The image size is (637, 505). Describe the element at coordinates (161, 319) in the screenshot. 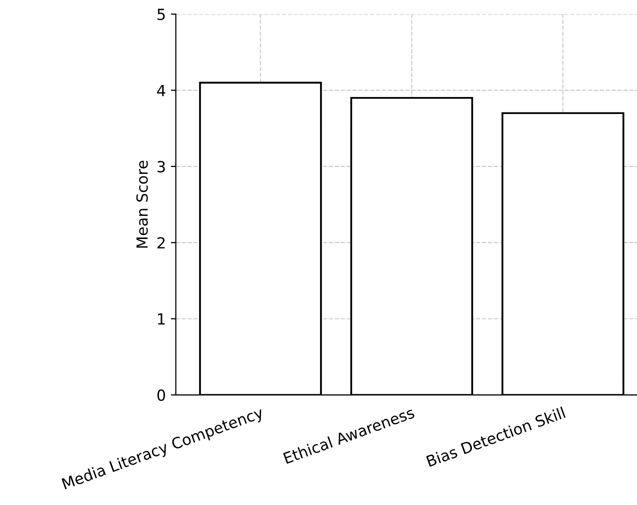

I see `y-tick-label: 1` at that location.